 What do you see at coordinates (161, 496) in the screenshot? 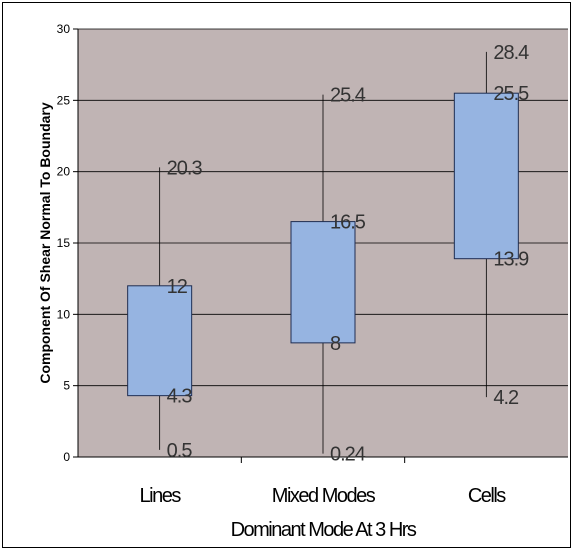
I see `x-tick-label: Lines` at bounding box center [161, 496].